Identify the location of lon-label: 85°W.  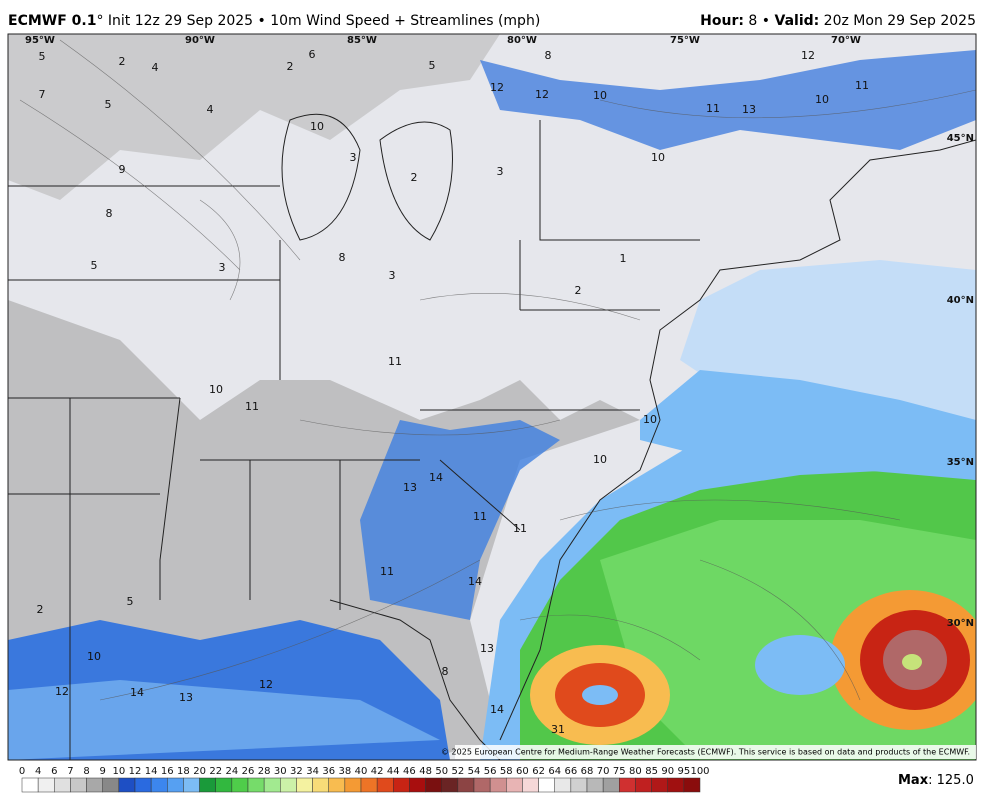
(362, 40).